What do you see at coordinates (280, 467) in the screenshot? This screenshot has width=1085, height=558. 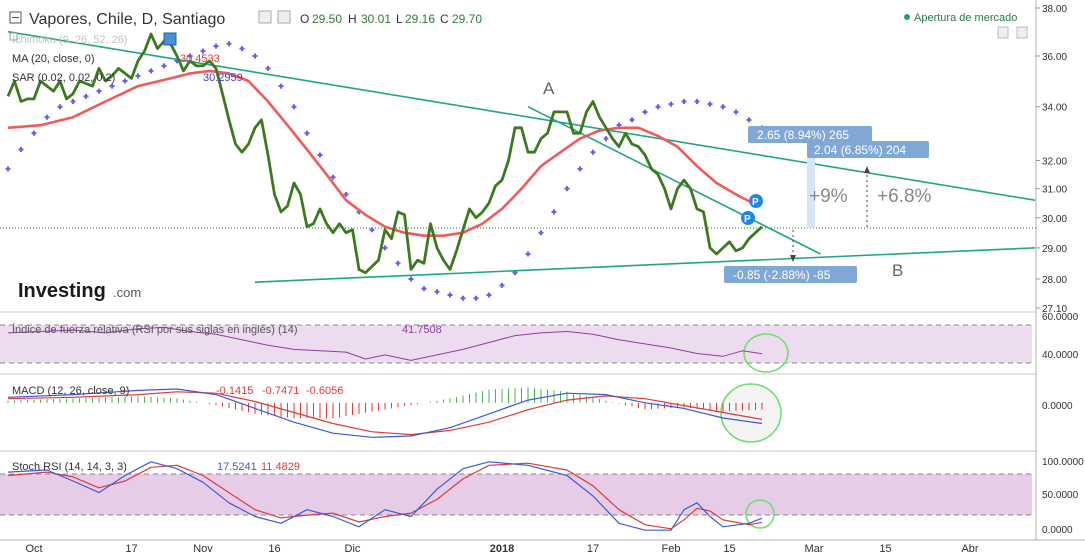 I see `stoch-d-value: 11.4829` at bounding box center [280, 467].